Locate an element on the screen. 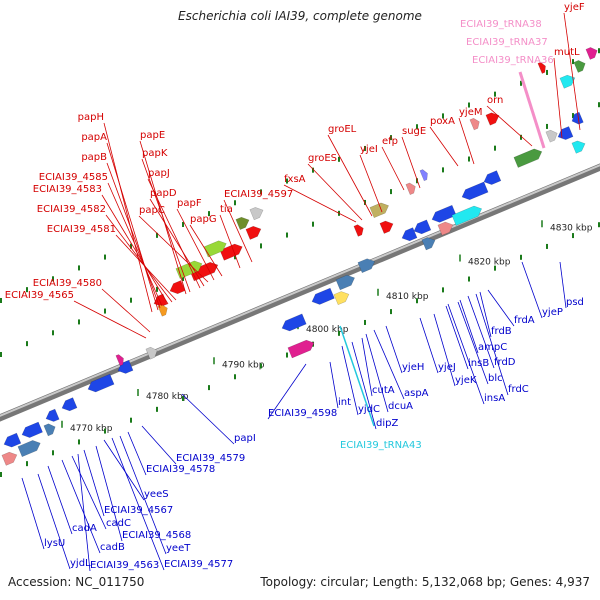  lower-label-frdc: frdC is located at coordinates (518, 389).